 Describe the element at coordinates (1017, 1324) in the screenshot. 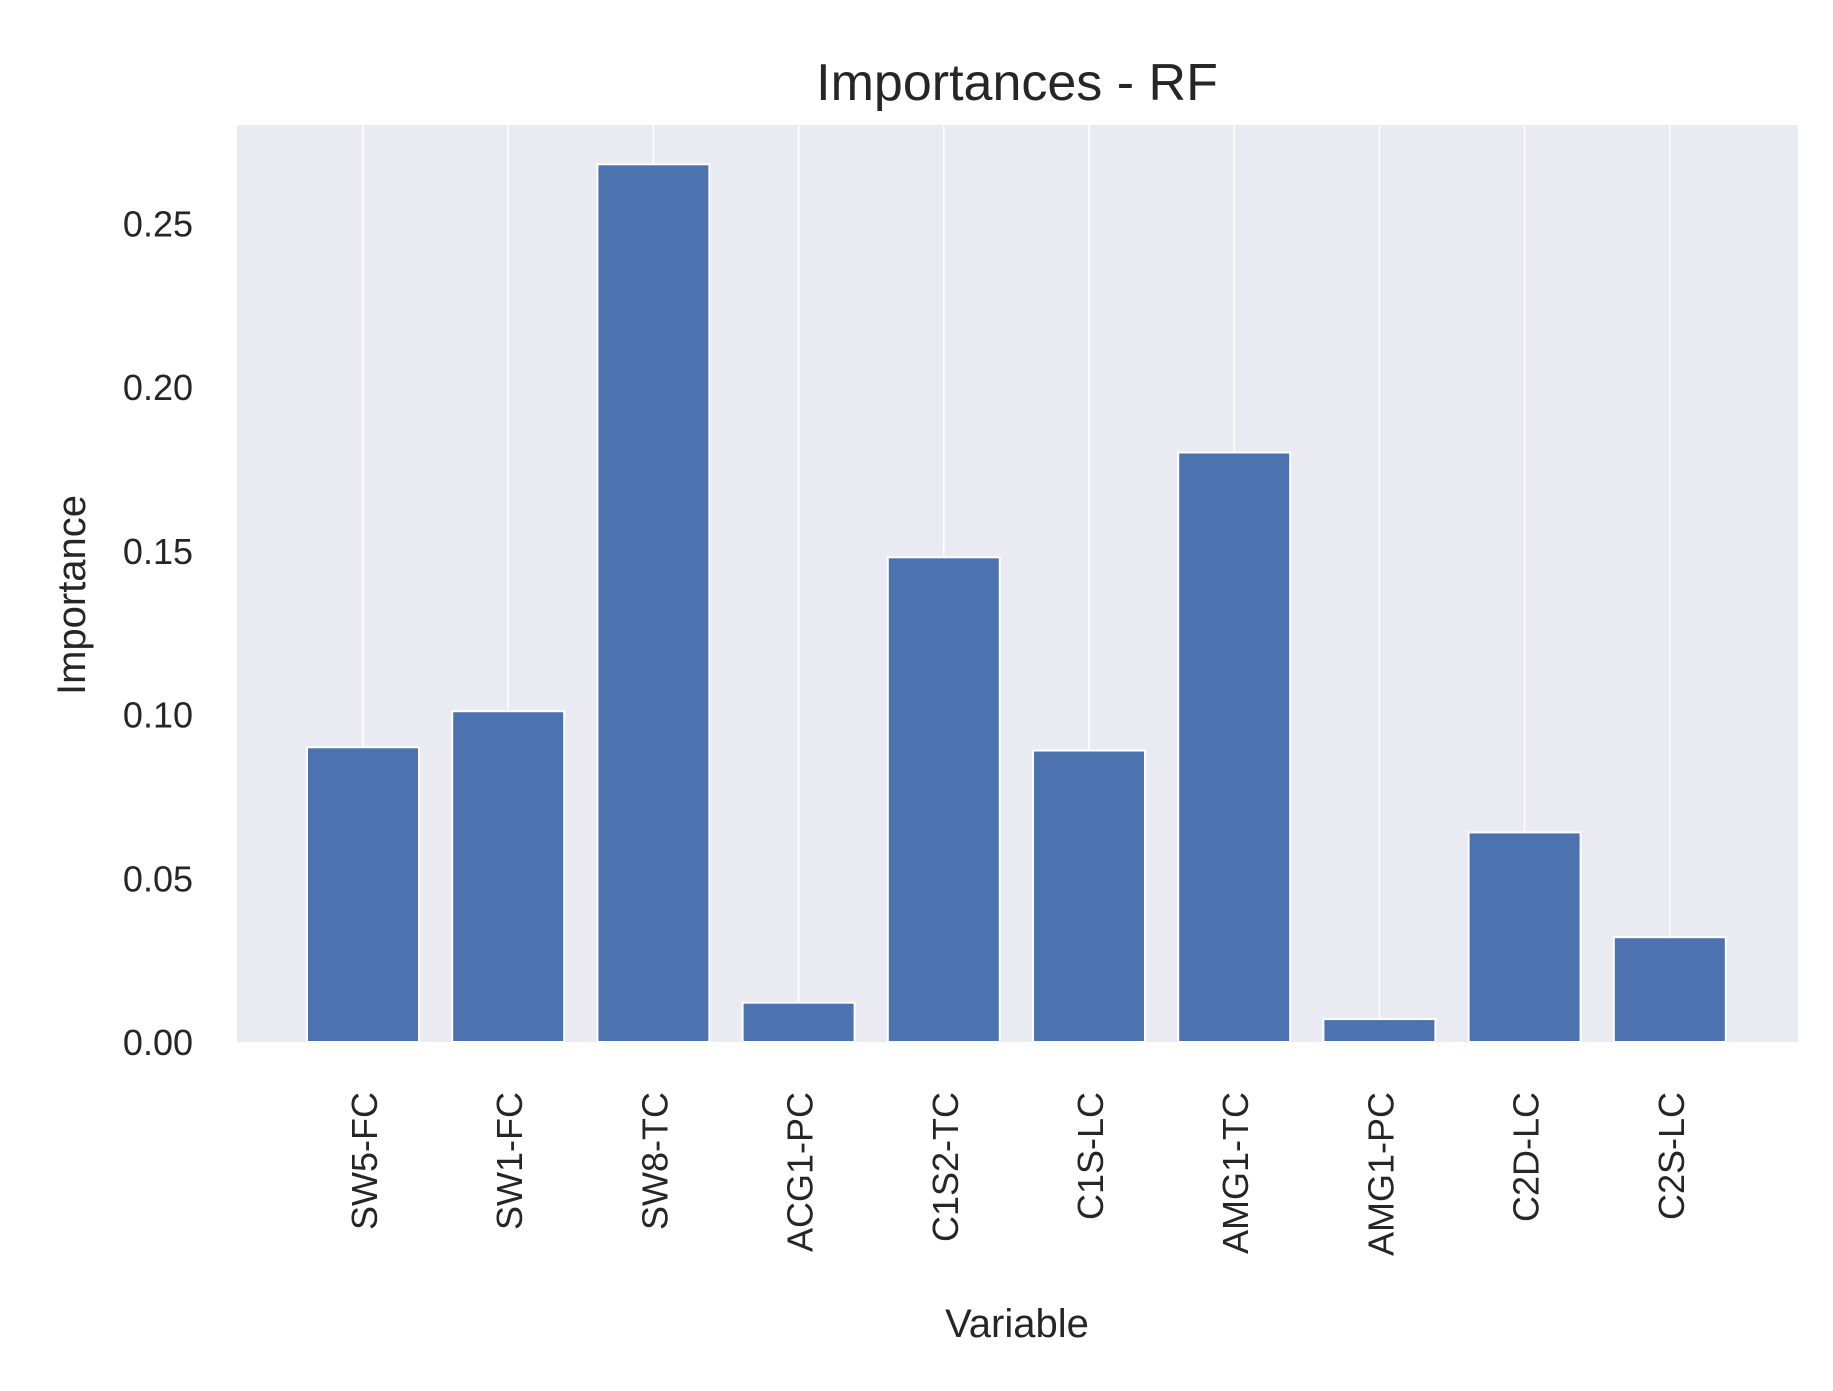

I see `x-axis-label: Variable` at that location.